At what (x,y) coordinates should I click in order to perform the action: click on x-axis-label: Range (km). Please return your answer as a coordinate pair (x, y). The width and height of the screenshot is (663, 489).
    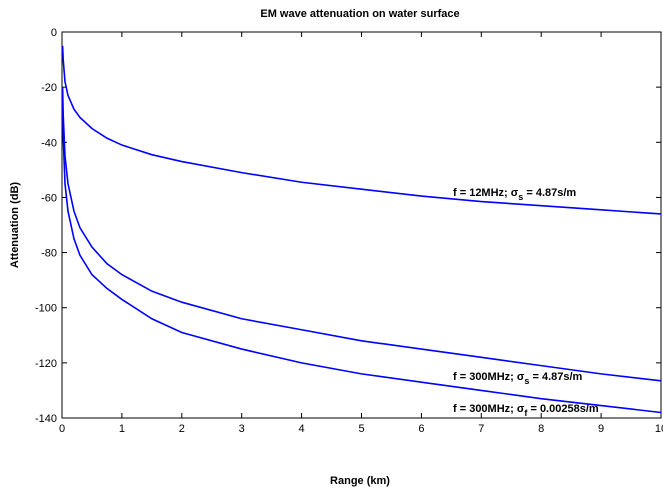
    Looking at the image, I should click on (360, 481).